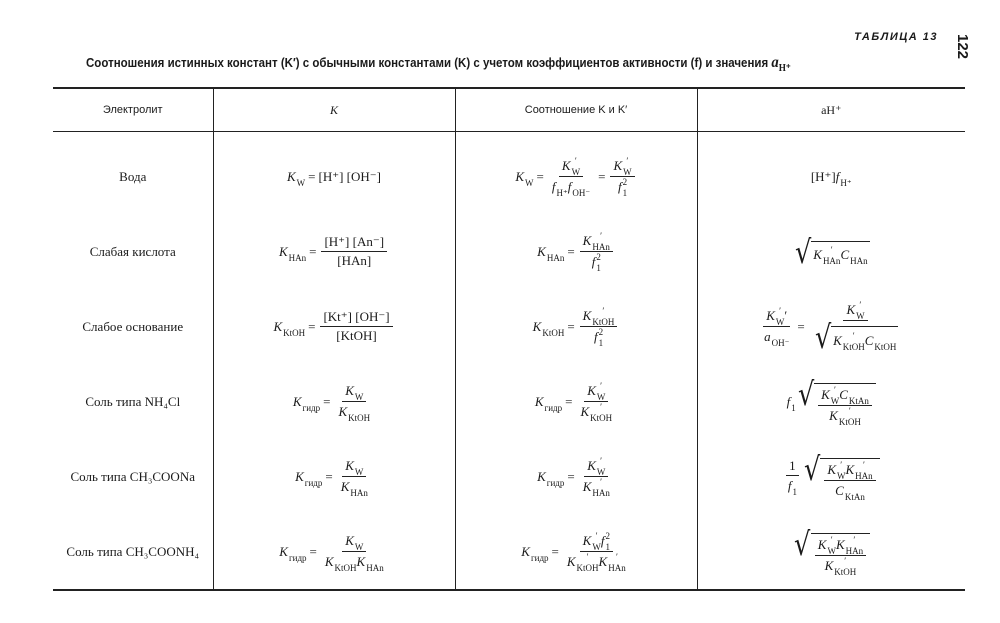 The width and height of the screenshot is (1000, 623). What do you see at coordinates (579, 188) in the screenshot?
I see `symbol: f OH⁻` at bounding box center [579, 188].